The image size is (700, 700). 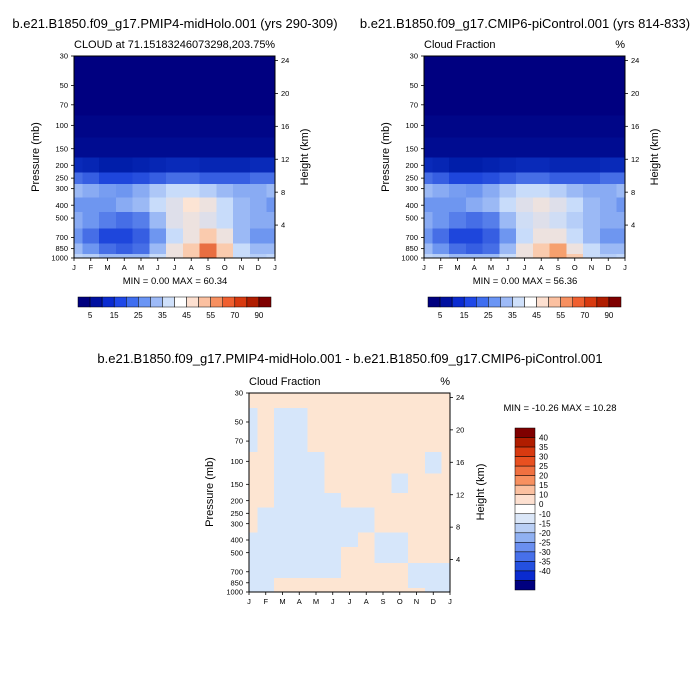 What do you see at coordinates (186, 315) in the screenshot?
I see `colorbar-label: 45` at bounding box center [186, 315].